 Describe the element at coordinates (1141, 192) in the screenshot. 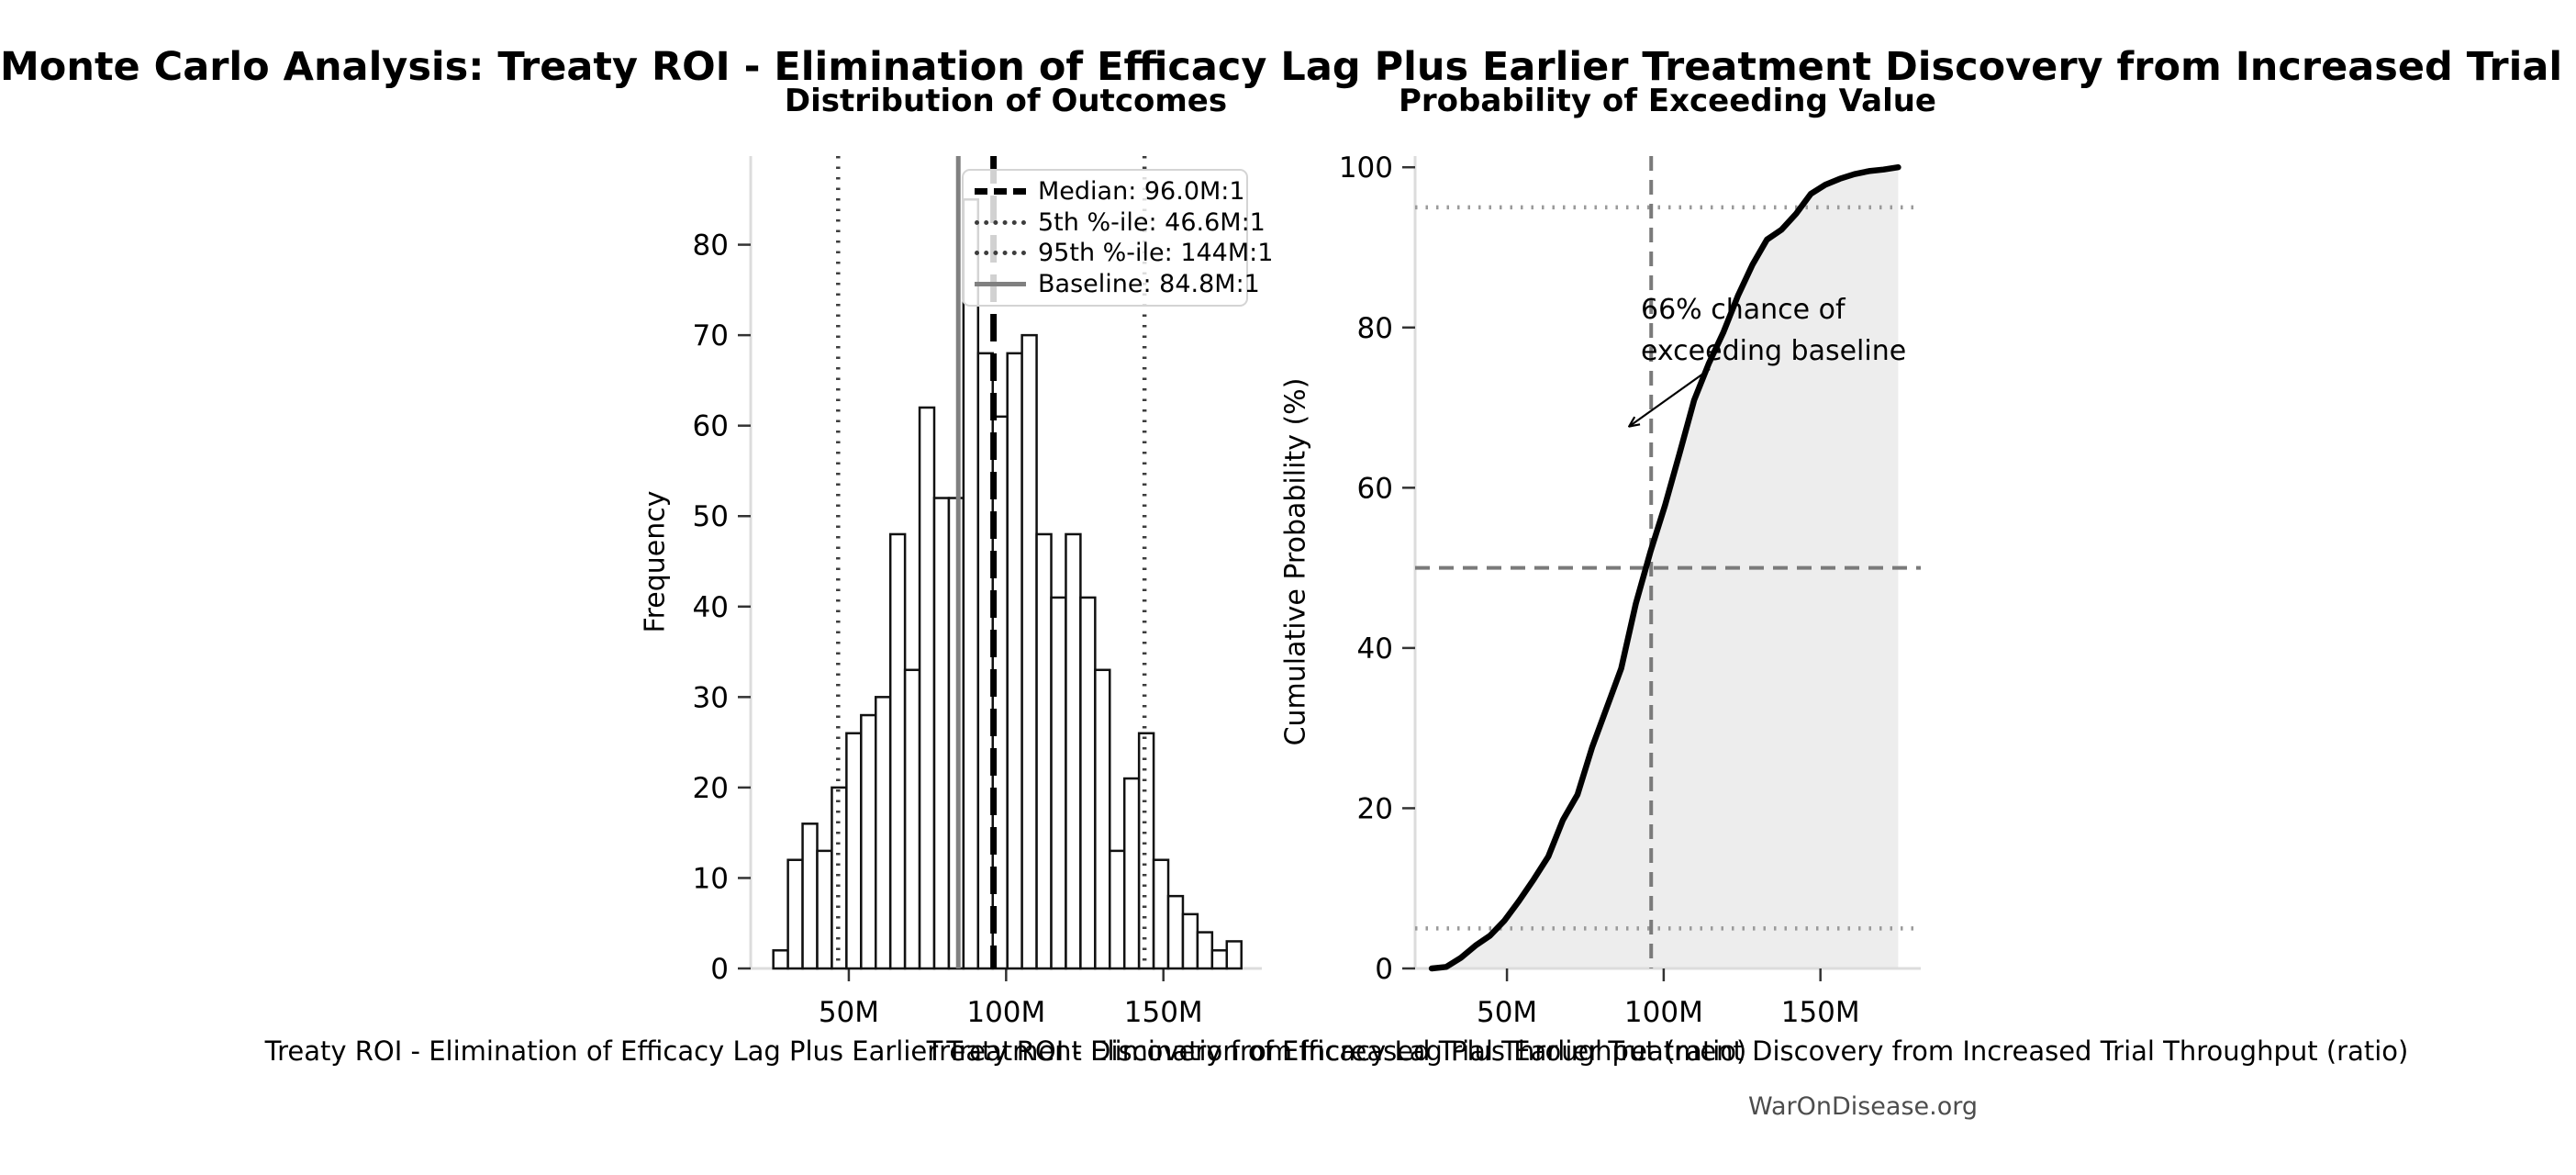

I see `legend-item-label: Median: 96.0M:1` at that location.